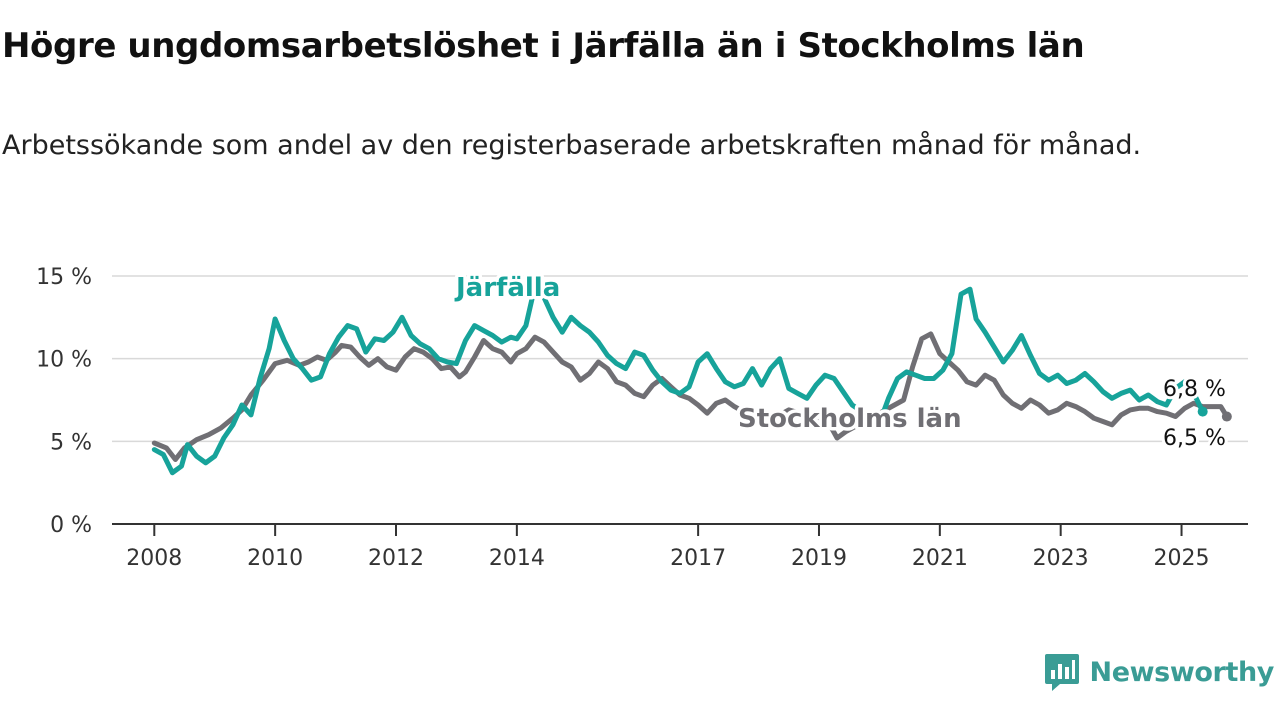  Describe the element at coordinates (819, 558) in the screenshot. I see `x-tick-label: 2019` at that location.